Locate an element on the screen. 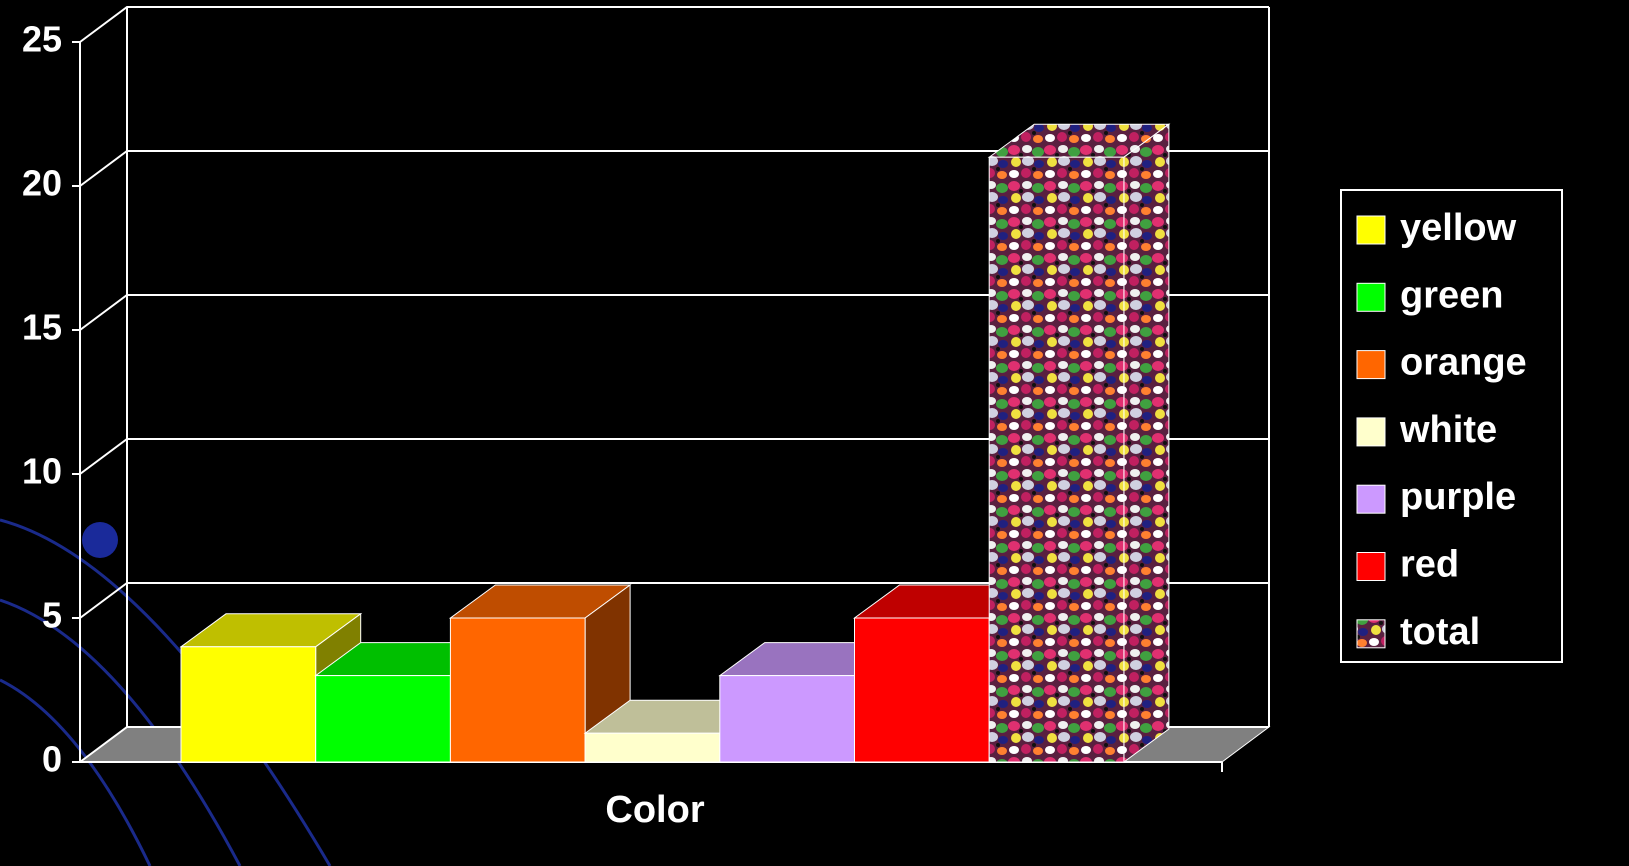 Image resolution: width=1629 pixels, height=866 pixels. y-tick-label: 20 is located at coordinates (42, 183).